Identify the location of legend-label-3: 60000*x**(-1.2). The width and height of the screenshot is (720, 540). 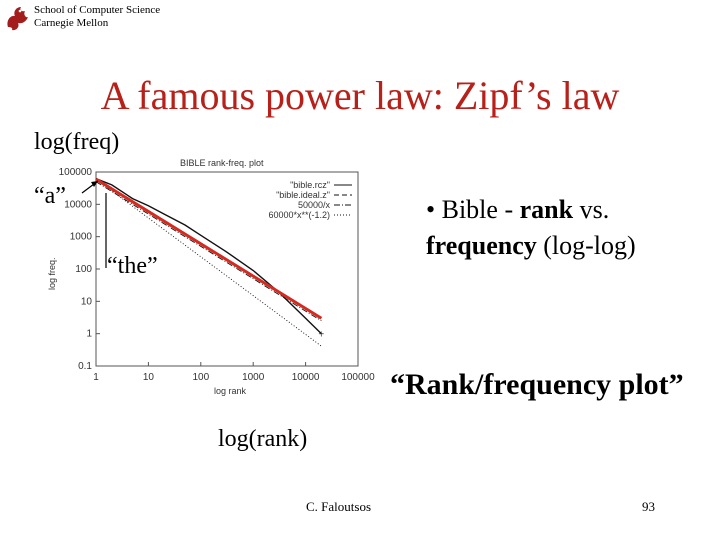
(299, 215).